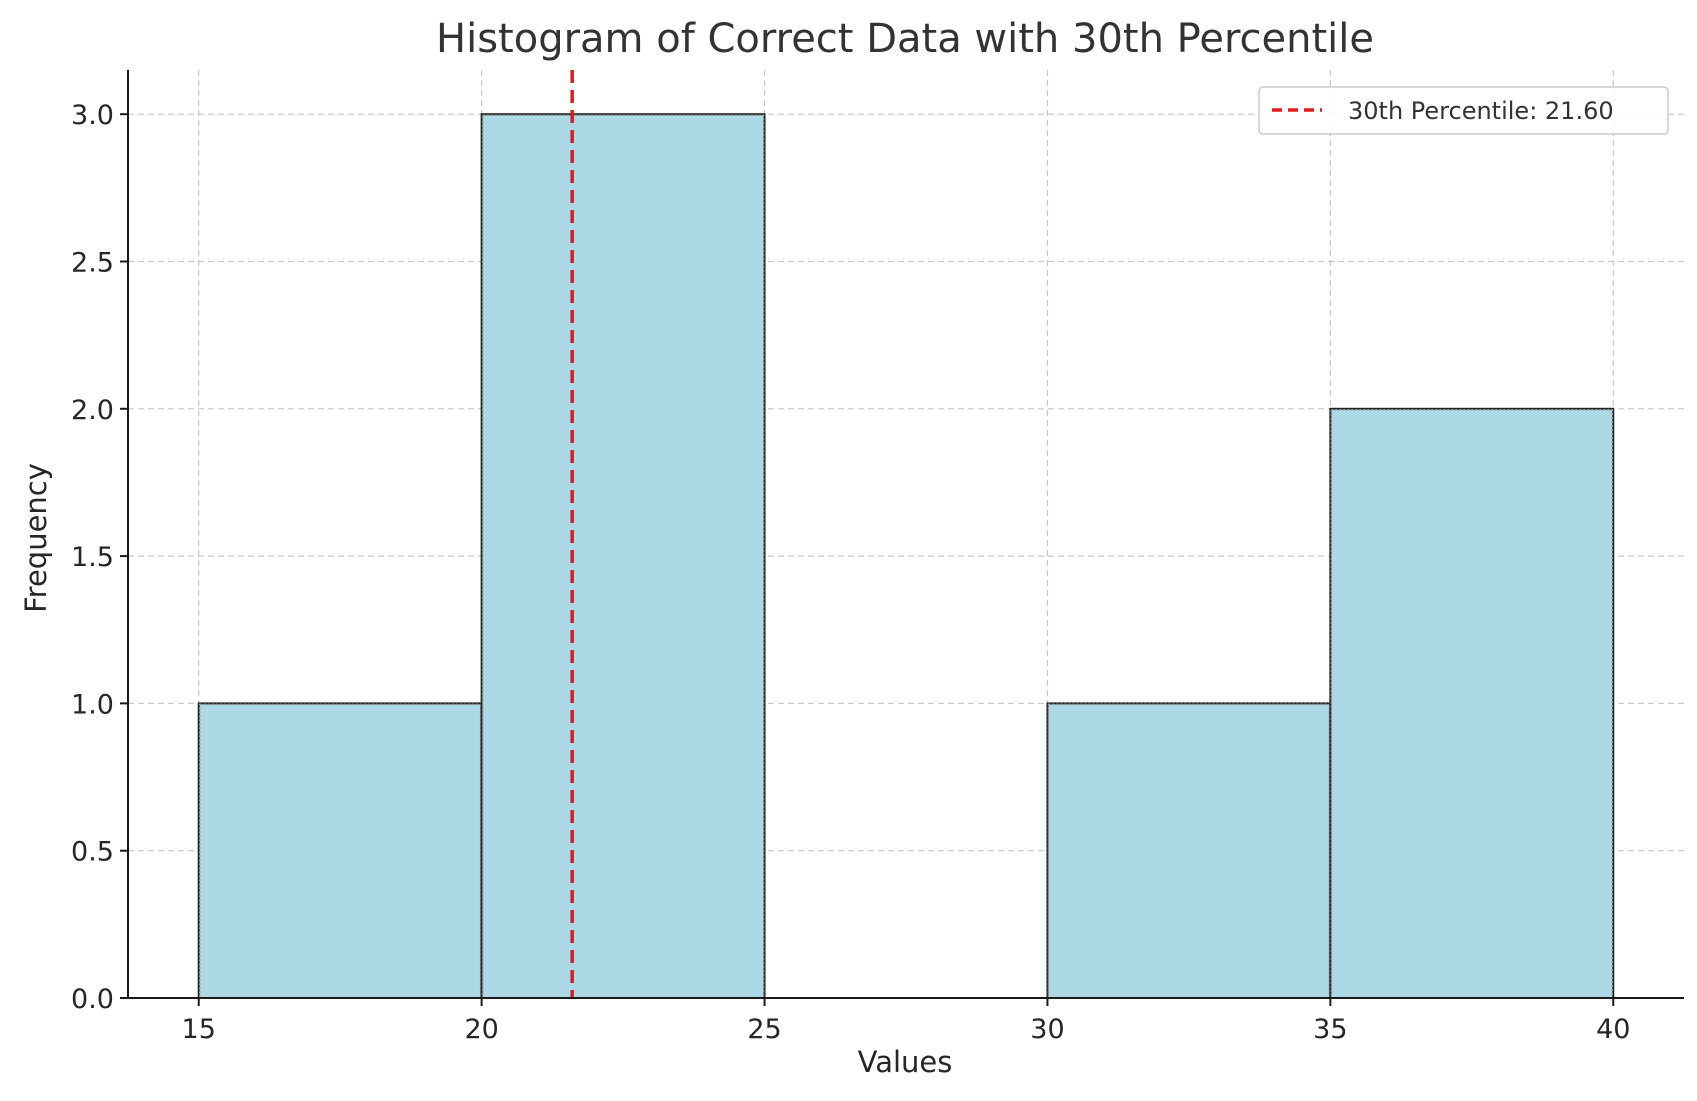 This screenshot has width=1697, height=1101. Describe the element at coordinates (481, 1029) in the screenshot. I see `x-tick-label: 20` at that location.